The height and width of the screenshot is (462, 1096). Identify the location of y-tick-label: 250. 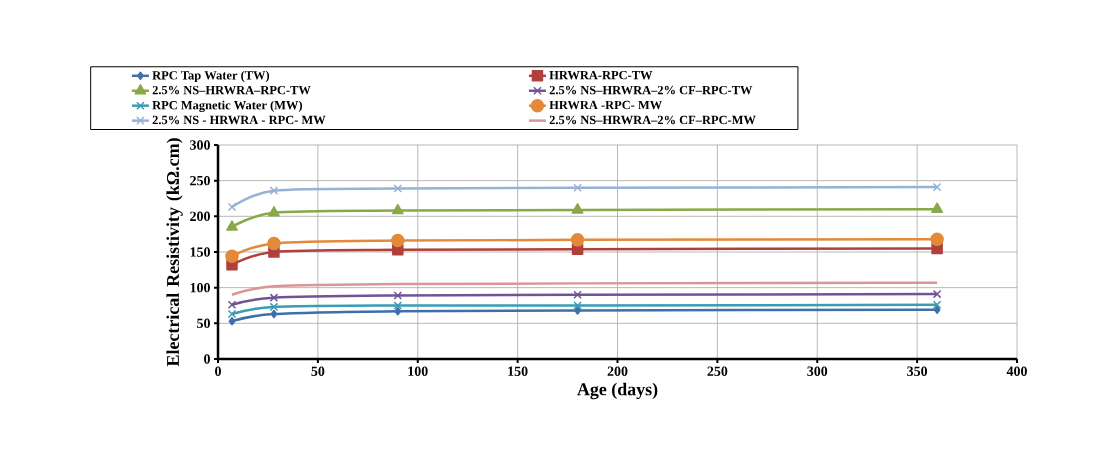
(200, 180).